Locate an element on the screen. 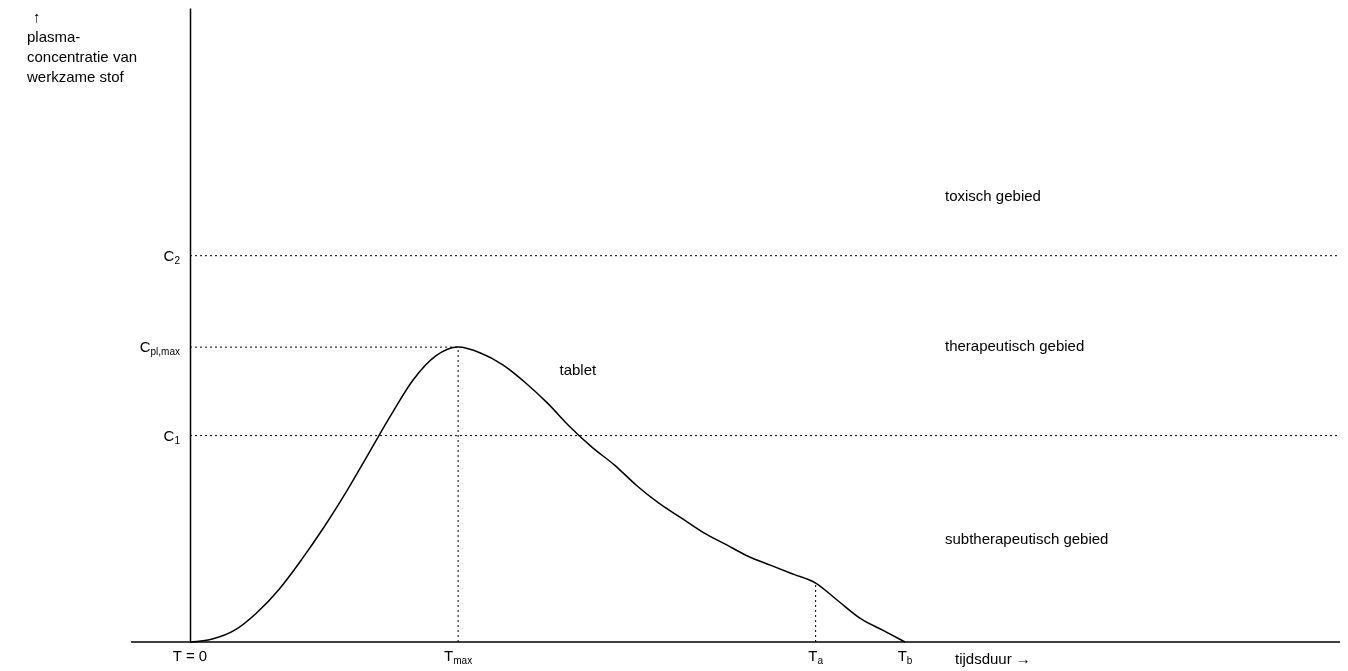 This screenshot has height=671, width=1348. annotation: C$_{pl,max}$ is located at coordinates (159, 348).